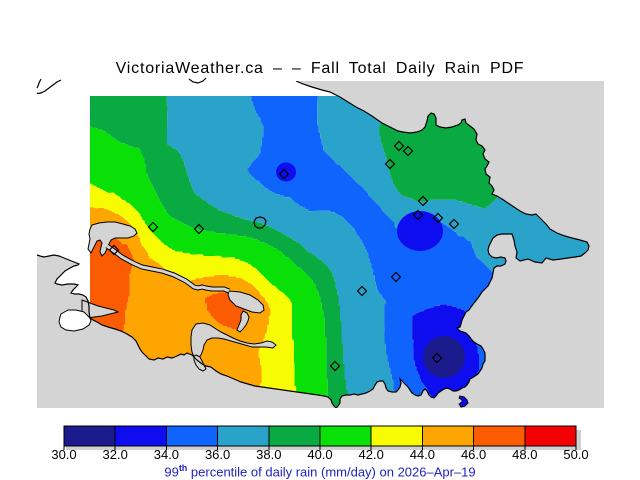  Describe the element at coordinates (575, 454) in the screenshot. I see `svg-text: 50.0` at that location.